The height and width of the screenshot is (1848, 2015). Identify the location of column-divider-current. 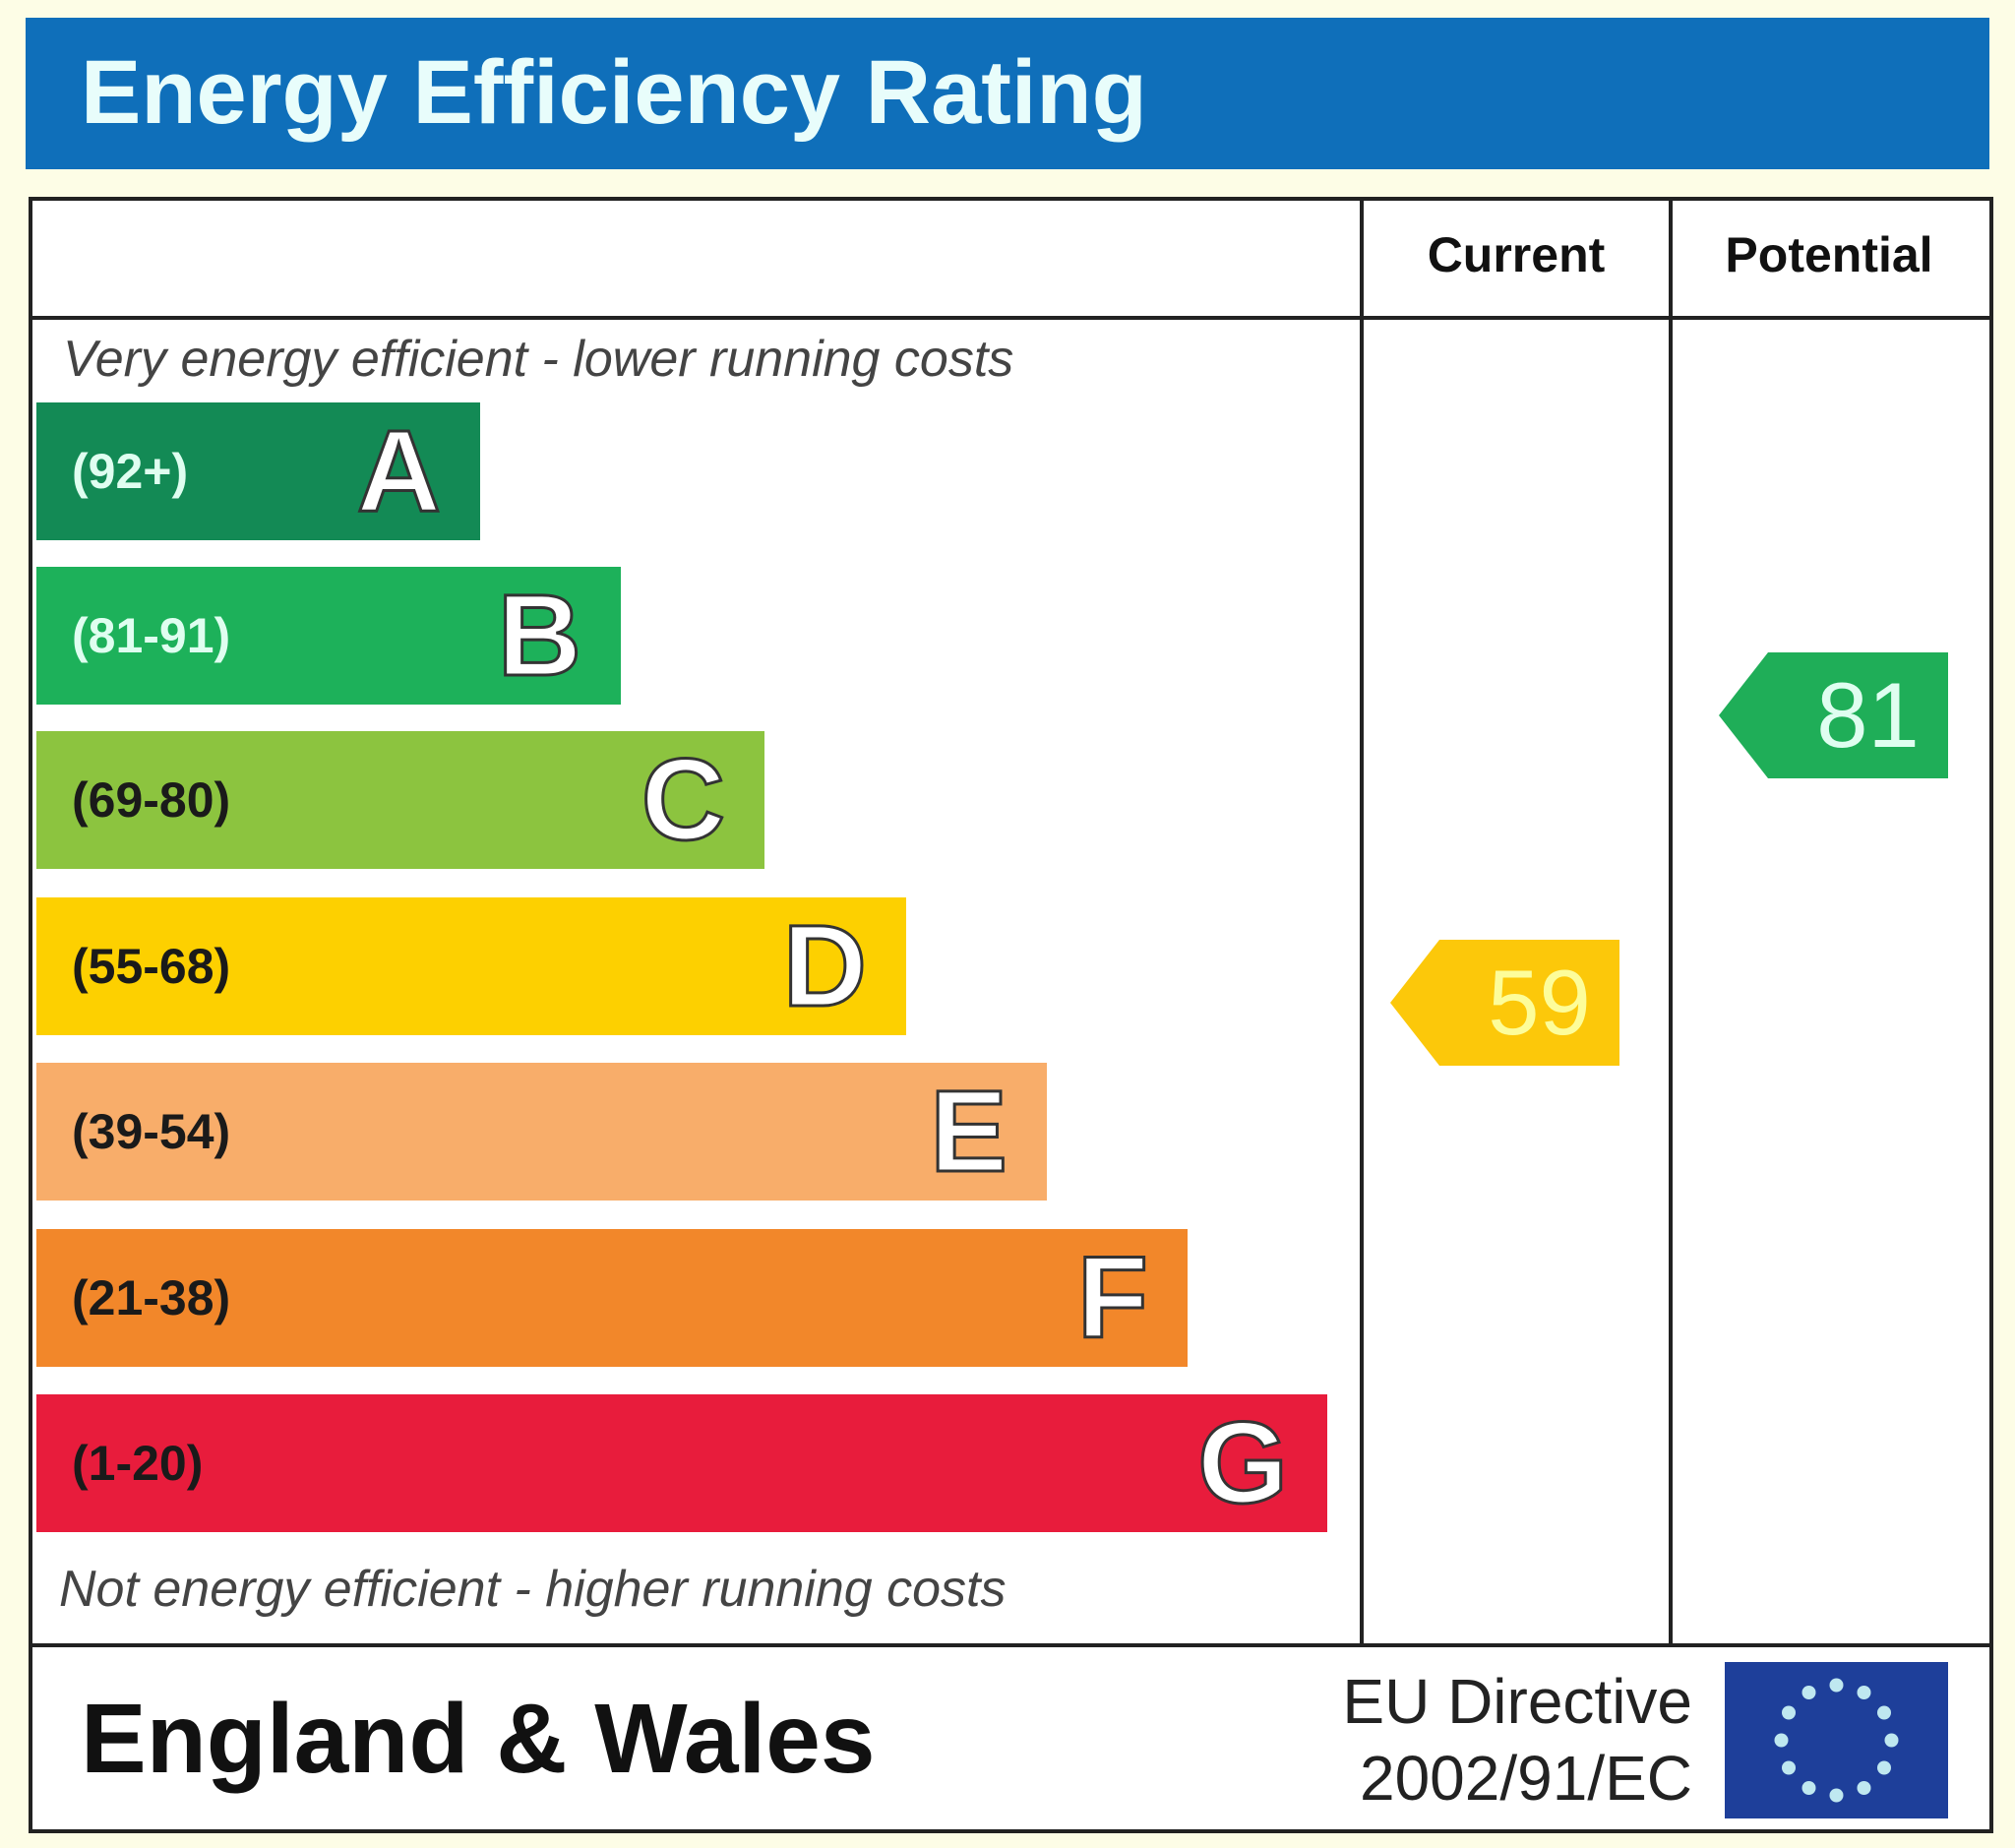
(1362, 921).